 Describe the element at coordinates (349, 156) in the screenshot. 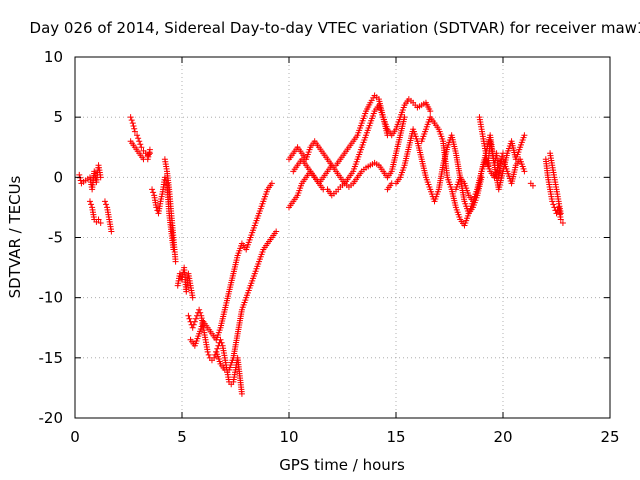

I see `series-trace-n` at that location.